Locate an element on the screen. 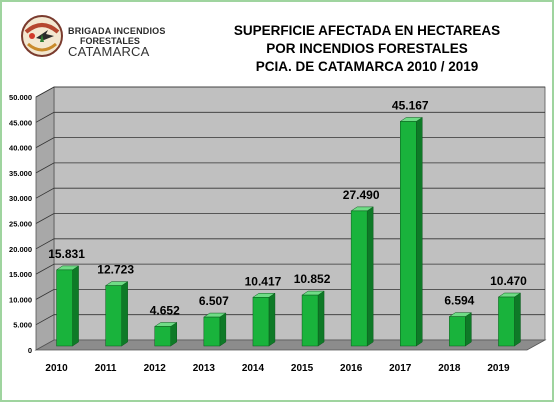  x-tick-label: 2017 is located at coordinates (400, 368).